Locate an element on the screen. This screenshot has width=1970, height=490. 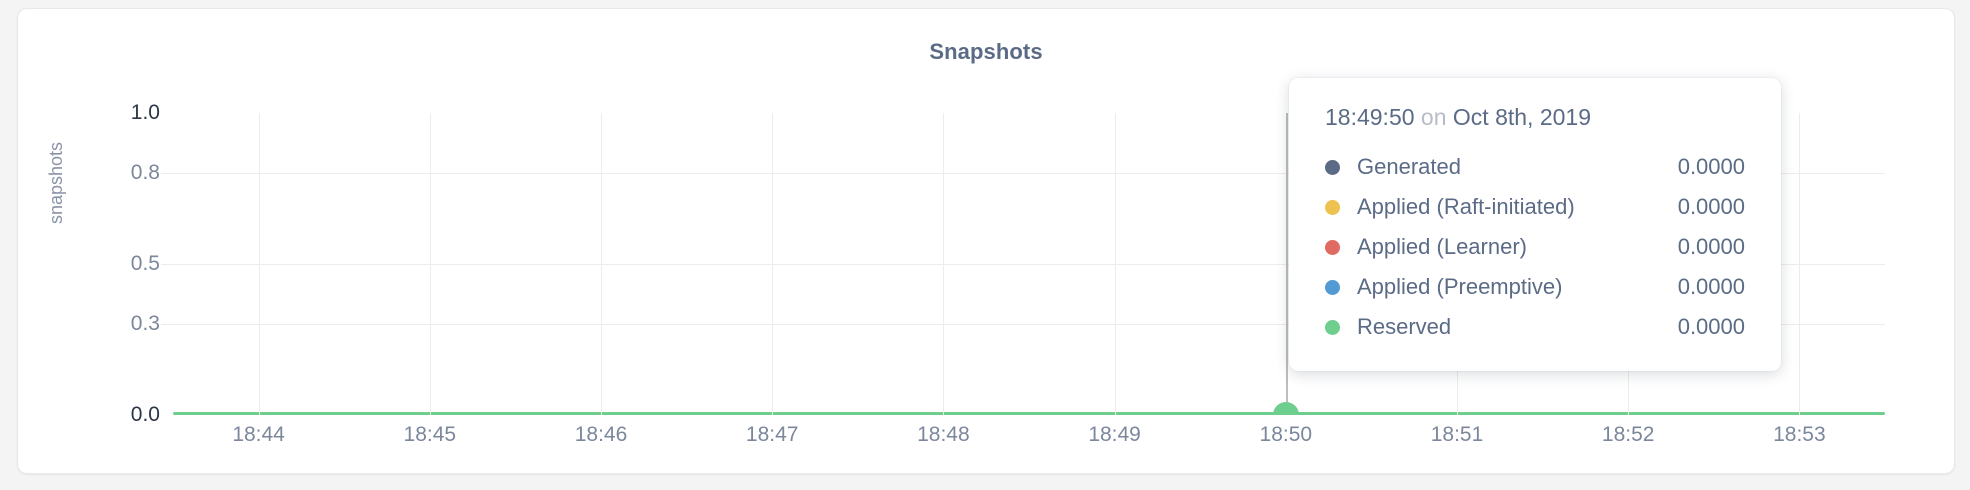
x-axis-tick-label: 18:48 is located at coordinates (943, 434).